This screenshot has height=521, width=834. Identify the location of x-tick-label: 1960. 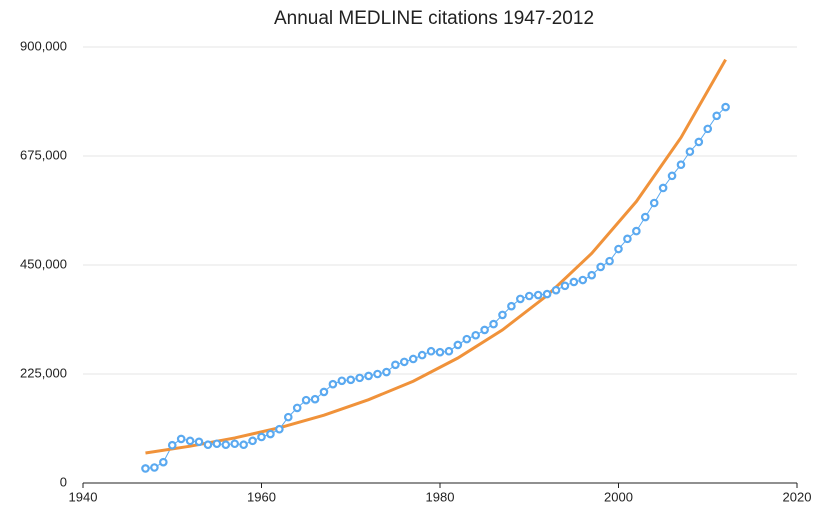
(261, 496).